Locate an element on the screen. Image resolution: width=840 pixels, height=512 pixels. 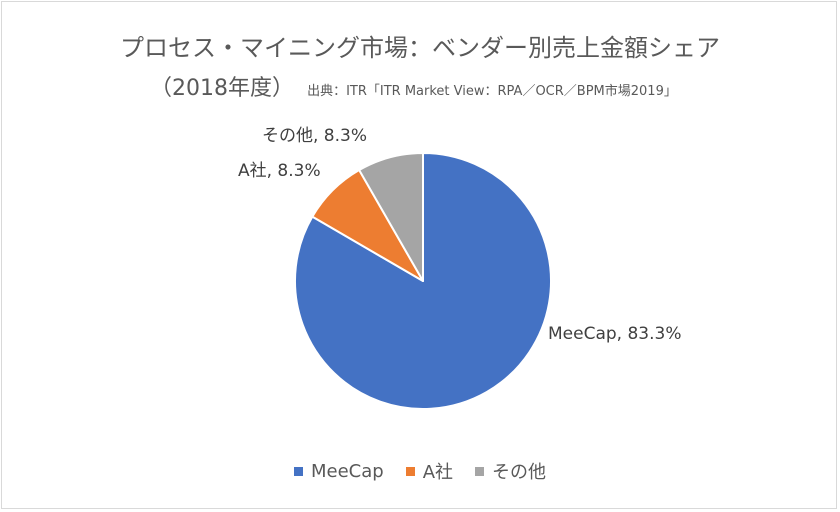
legend-label: MeeCap is located at coordinates (347, 471).